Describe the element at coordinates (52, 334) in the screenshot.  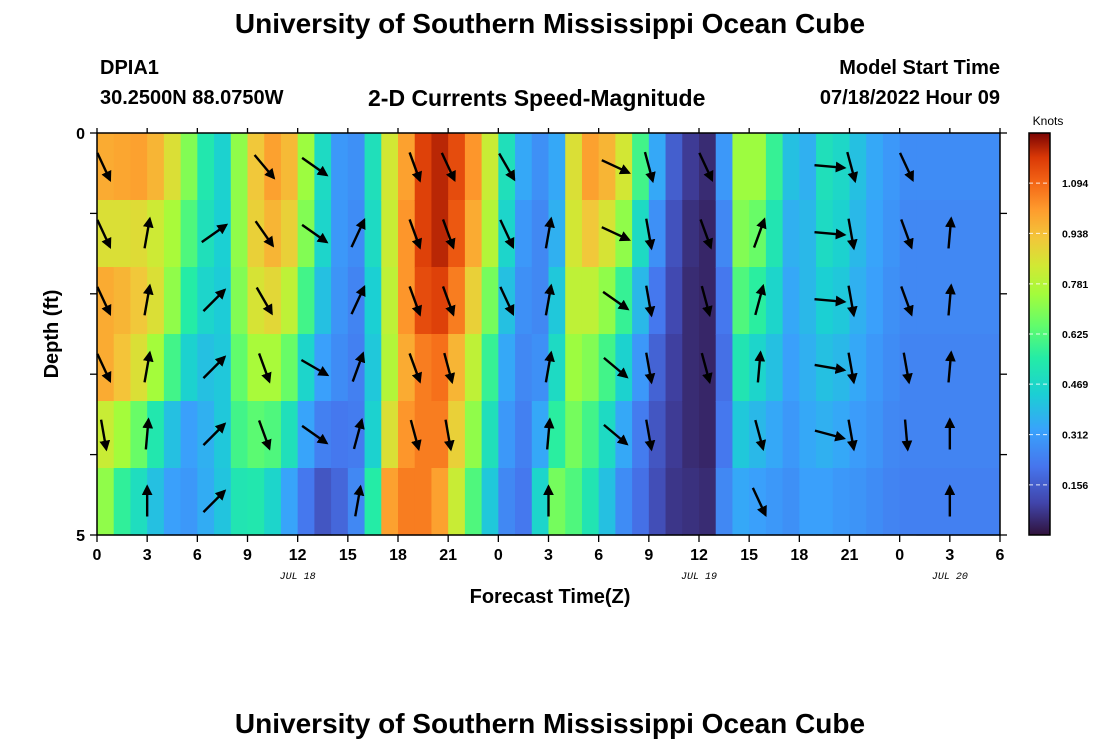
I see `y-axis-label: Depth (ft)` at that location.